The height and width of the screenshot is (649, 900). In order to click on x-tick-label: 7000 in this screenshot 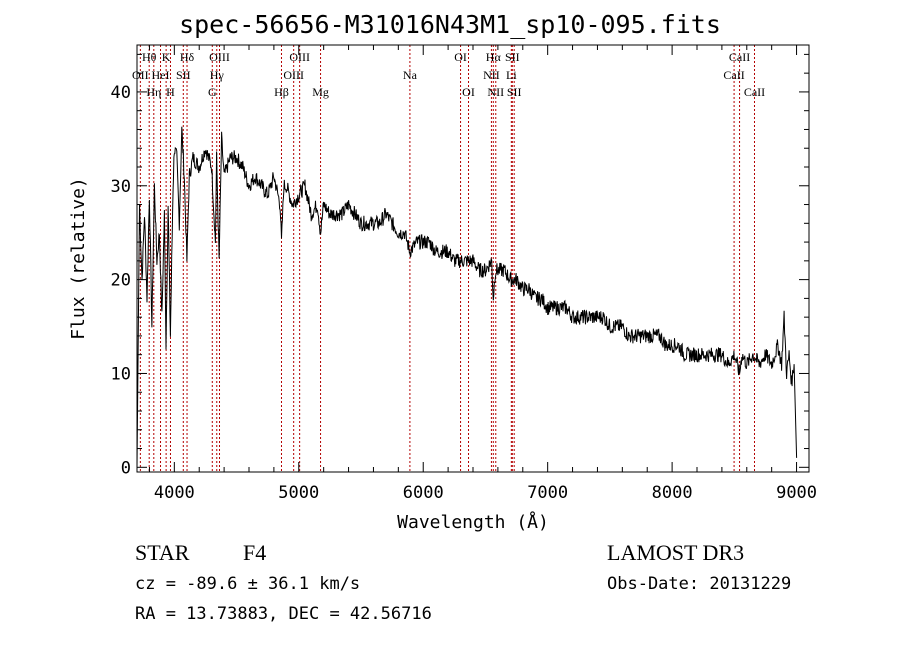, I will do `click(547, 493)`.